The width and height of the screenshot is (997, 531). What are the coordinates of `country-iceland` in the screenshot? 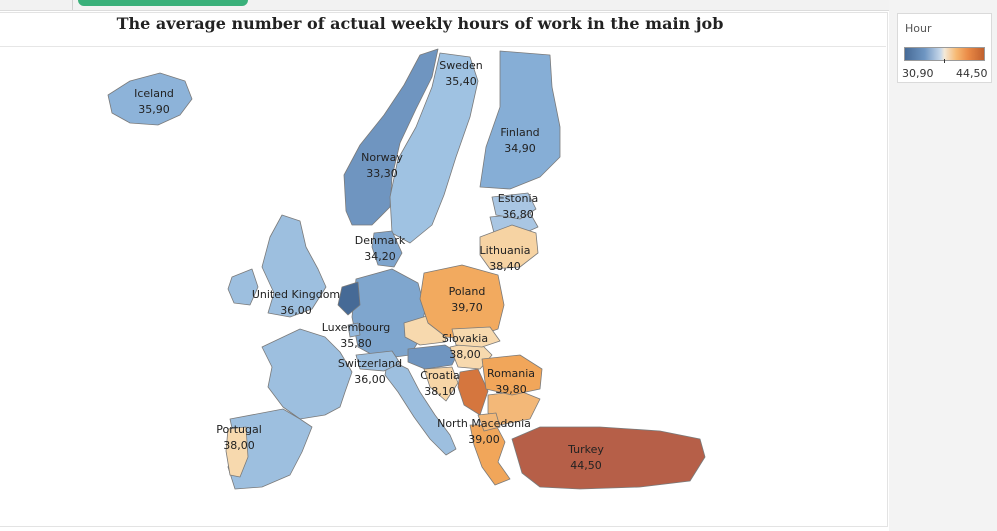 It's located at (150, 99).